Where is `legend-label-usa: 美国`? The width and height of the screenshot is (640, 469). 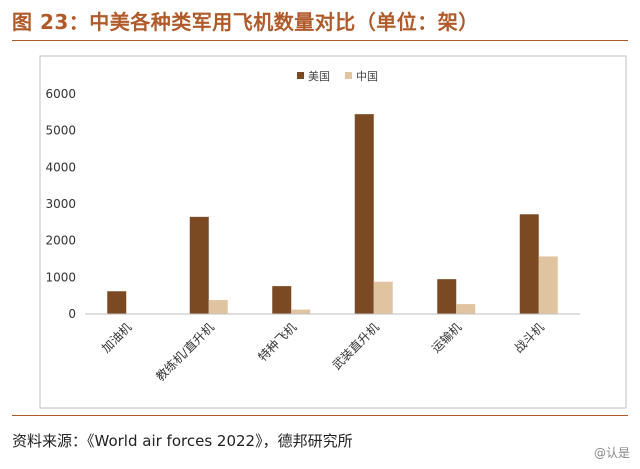 legend-label-usa: 美国 is located at coordinates (319, 76).